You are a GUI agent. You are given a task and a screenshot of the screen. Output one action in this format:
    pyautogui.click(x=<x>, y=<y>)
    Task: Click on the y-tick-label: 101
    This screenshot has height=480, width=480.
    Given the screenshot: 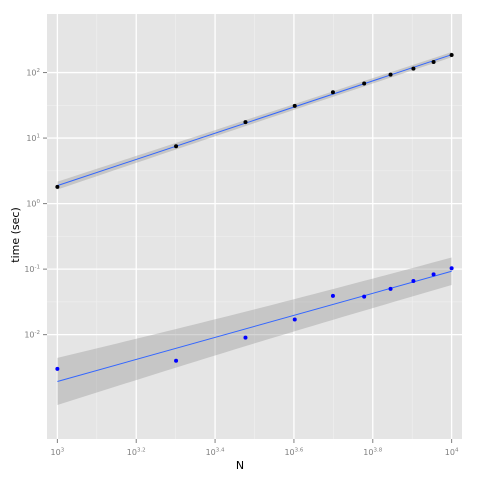 What is the action you would take?
    pyautogui.click(x=33, y=139)
    